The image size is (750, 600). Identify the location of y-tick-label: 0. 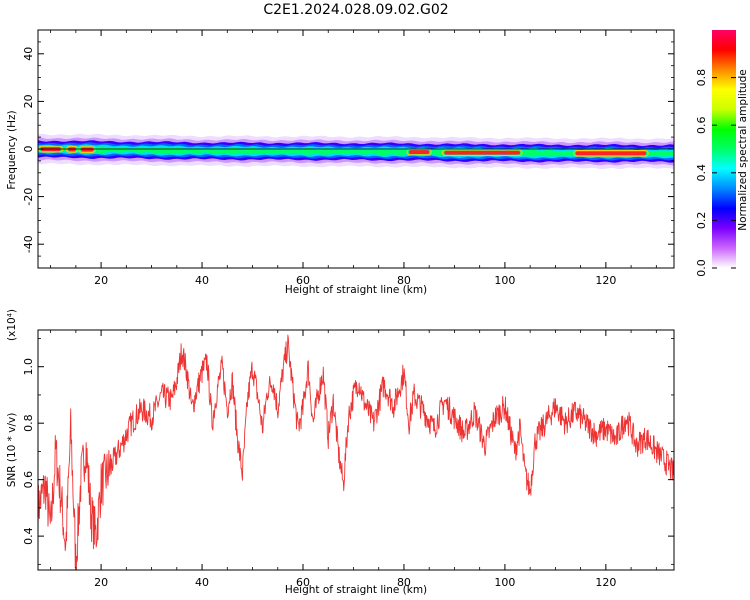
(28, 149).